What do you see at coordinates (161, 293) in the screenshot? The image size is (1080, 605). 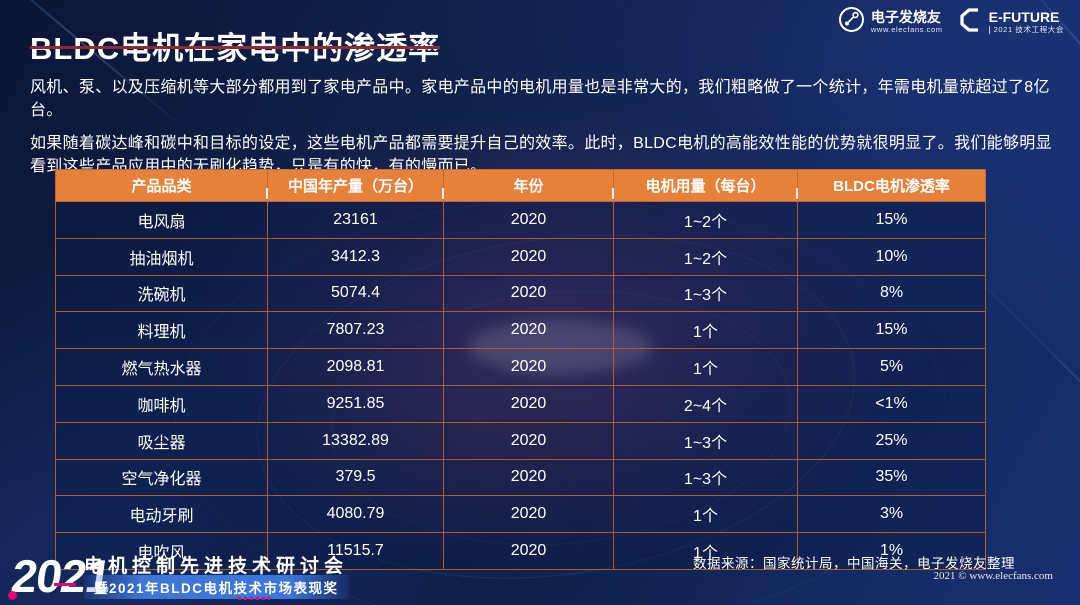 I see `cell-product: 洗碗机` at bounding box center [161, 293].